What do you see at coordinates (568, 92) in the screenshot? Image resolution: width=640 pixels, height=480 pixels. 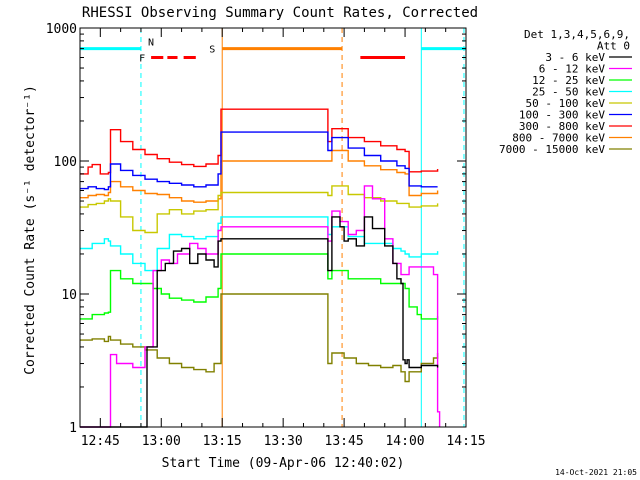 I see `legend-label-3: 25 - 50 keV` at bounding box center [568, 92].